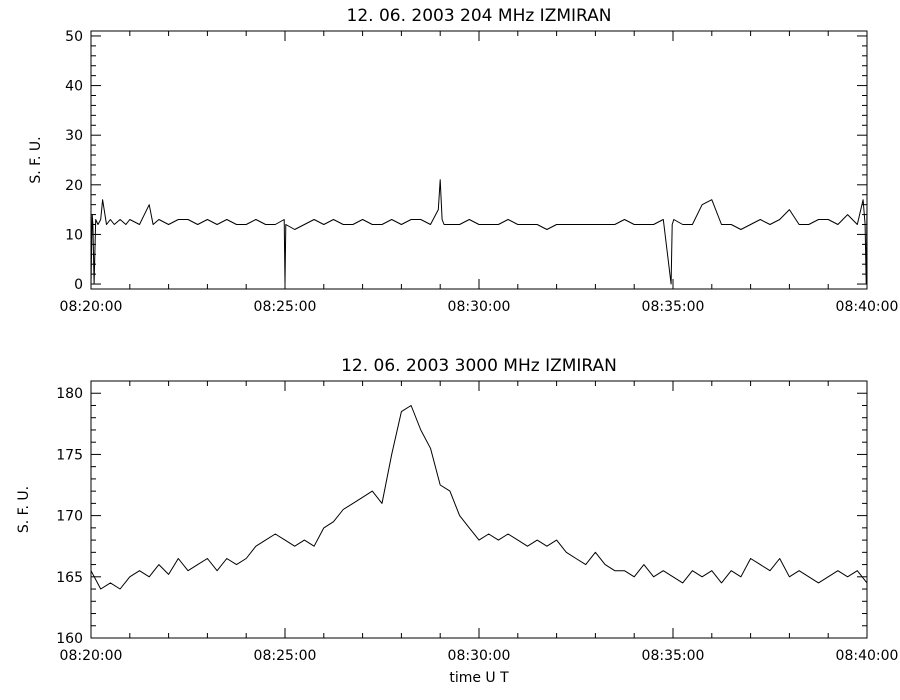 The width and height of the screenshot is (900, 700). I want to click on chart-title: 12. 06. 2003 3000 MHz IZMIRAN, so click(479, 366).